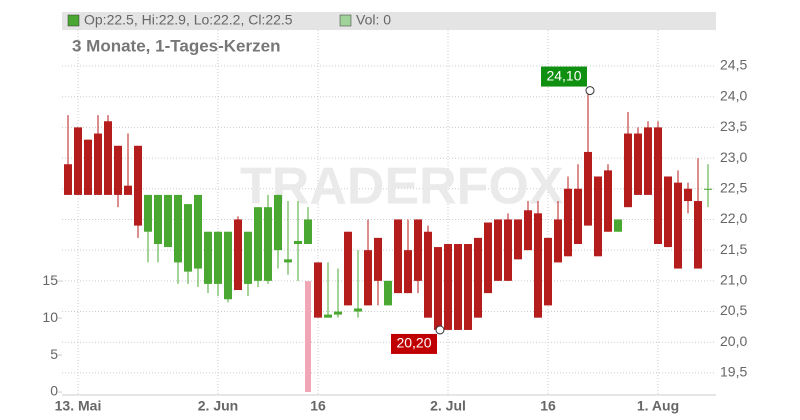 Image resolution: width=800 pixels, height=420 pixels. Describe the element at coordinates (50, 317) in the screenshot. I see `volume-tick-label: 10` at that location.